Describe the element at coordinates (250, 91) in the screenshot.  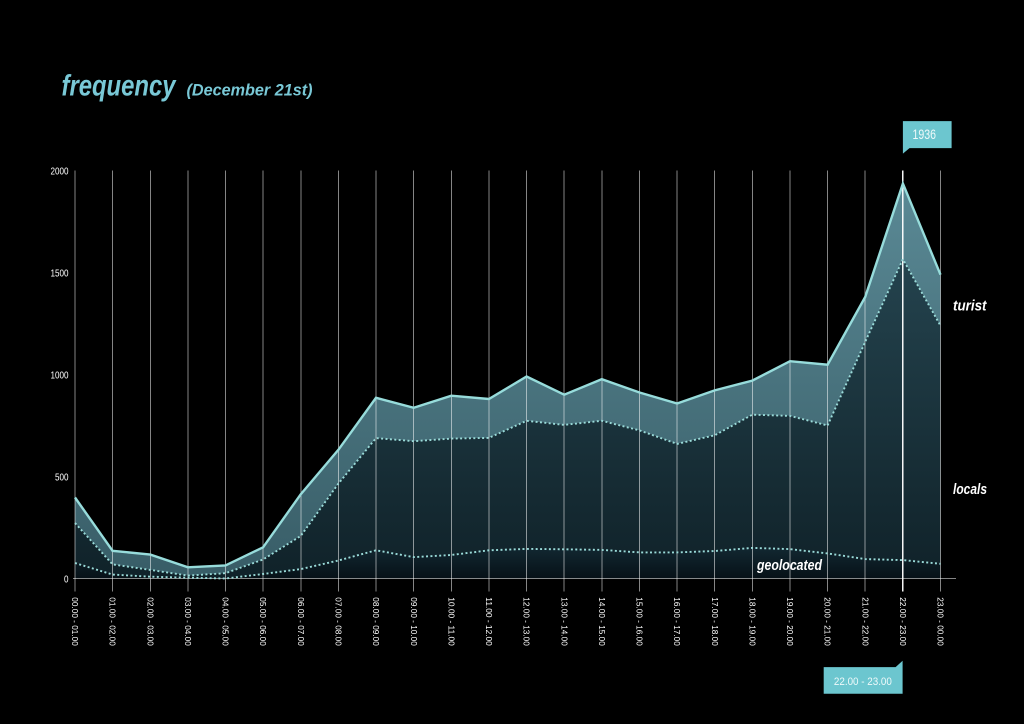
I see `svg-text: (December 21st)` at that location.